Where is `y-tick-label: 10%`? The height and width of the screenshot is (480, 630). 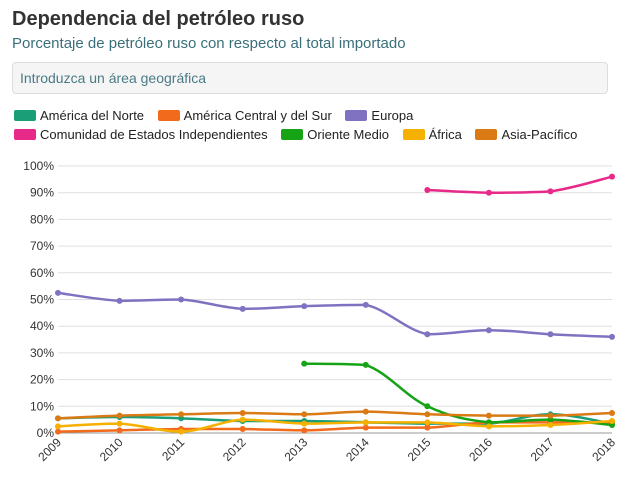 y-tick-label: 10% is located at coordinates (42, 406).